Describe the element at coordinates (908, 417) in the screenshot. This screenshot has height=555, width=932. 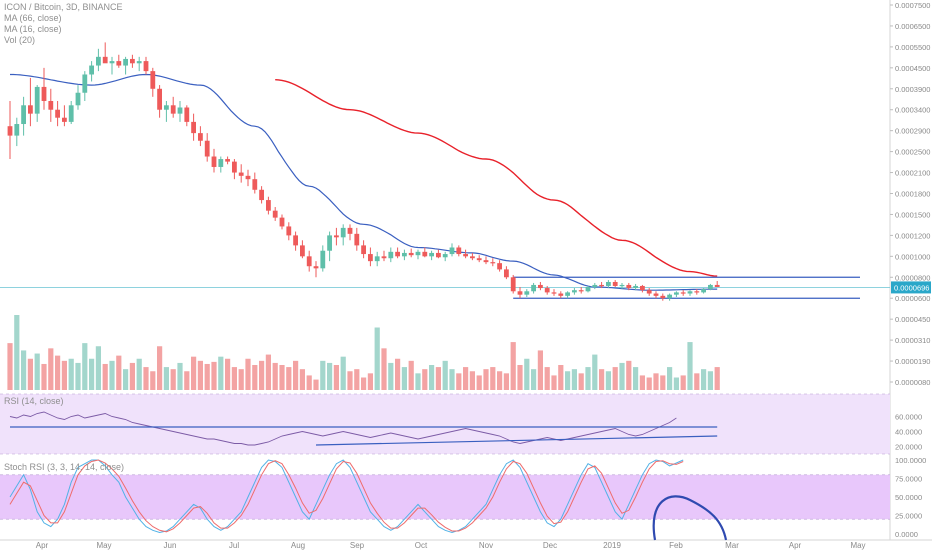
I see `rsi-tick-label: 60.0000` at that location.